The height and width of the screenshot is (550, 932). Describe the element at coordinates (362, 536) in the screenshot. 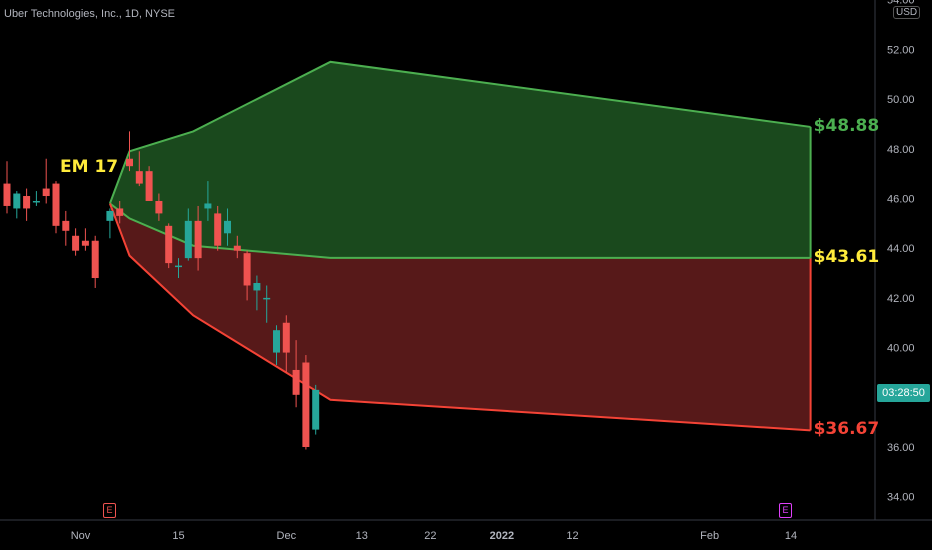

I see `x-tick-label-3: 13` at that location.